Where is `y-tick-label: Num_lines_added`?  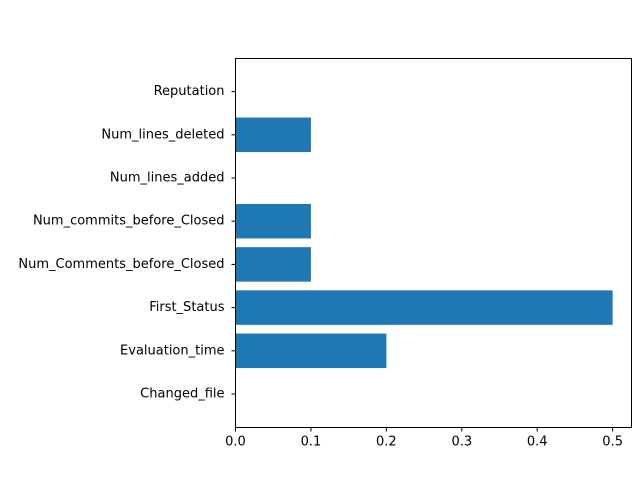 y-tick-label: Num_lines_added is located at coordinates (167, 178).